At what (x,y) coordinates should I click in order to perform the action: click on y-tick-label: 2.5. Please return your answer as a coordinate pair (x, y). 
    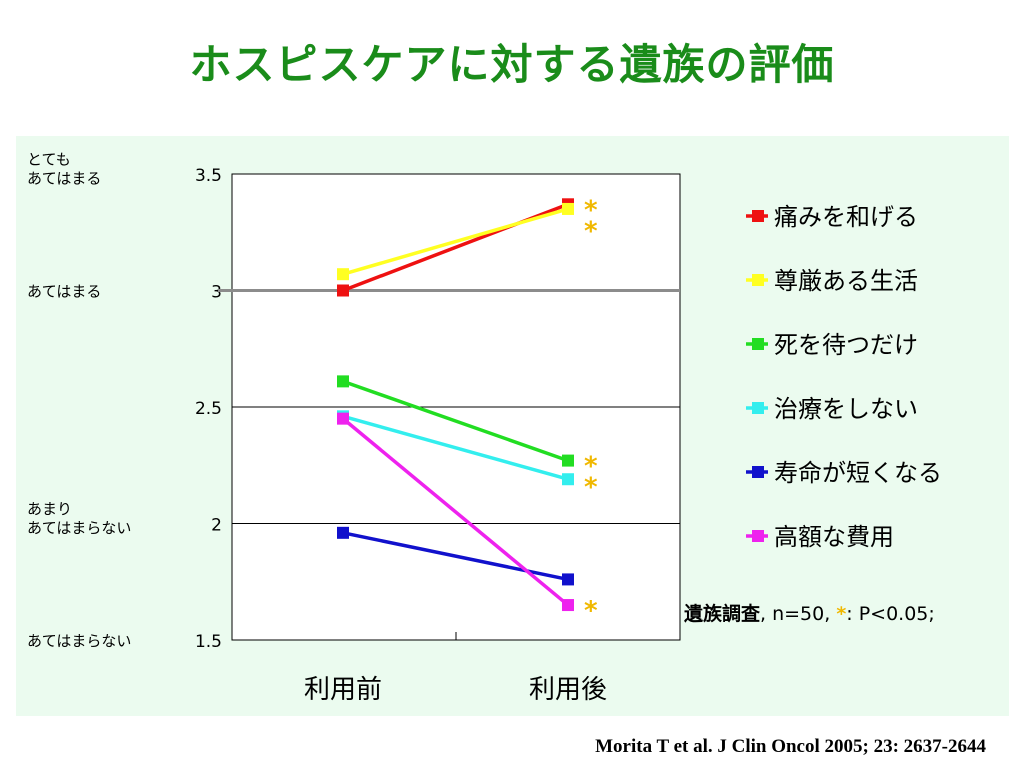
    Looking at the image, I should click on (208, 409).